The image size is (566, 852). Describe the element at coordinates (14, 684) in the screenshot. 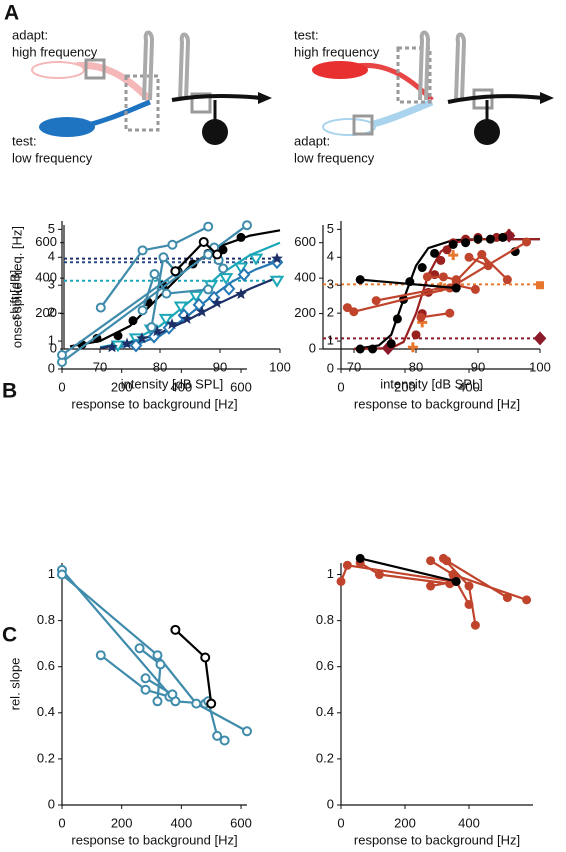

I see `y-axis-label: rel. slope` at that location.